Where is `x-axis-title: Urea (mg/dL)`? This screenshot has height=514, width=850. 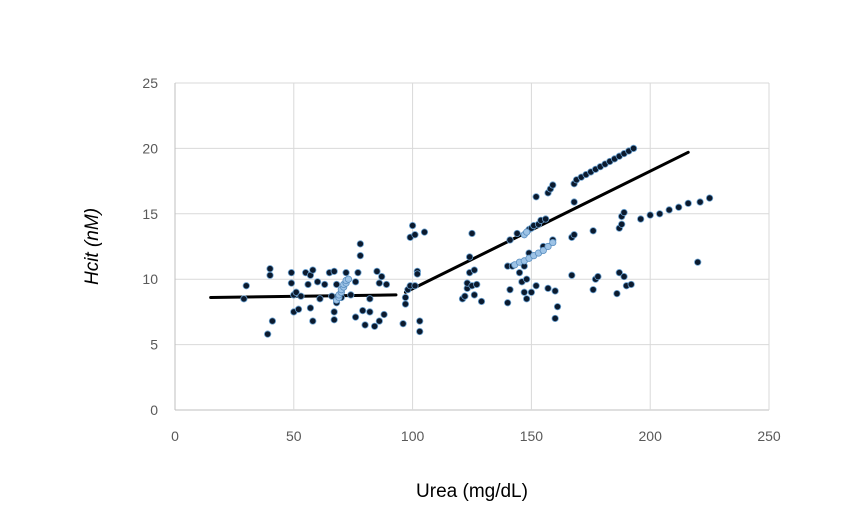
x-axis-title: Urea (mg/dL) is located at coordinates (472, 491).